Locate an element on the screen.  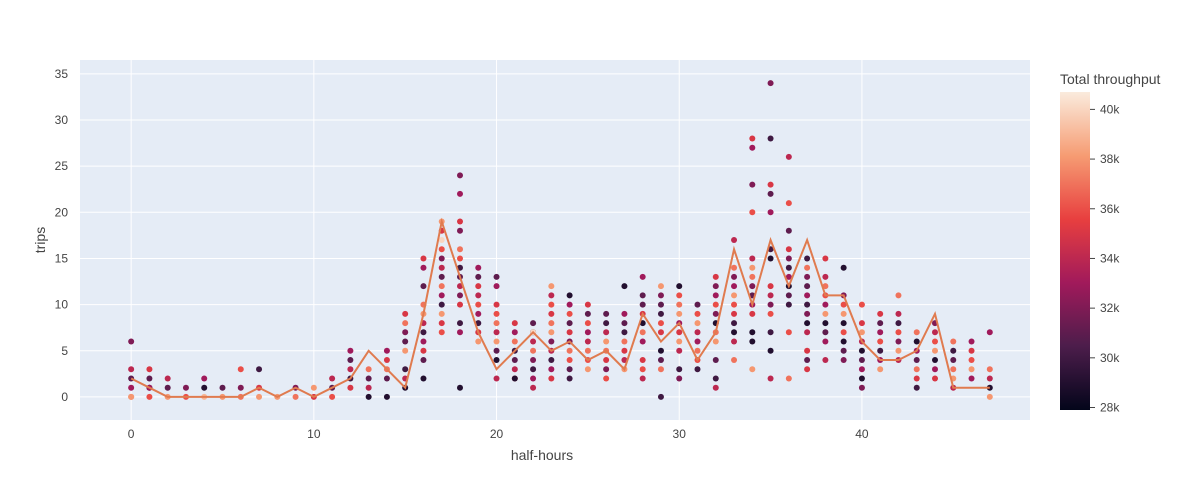
x-tick-label: 0 is located at coordinates (131, 434).